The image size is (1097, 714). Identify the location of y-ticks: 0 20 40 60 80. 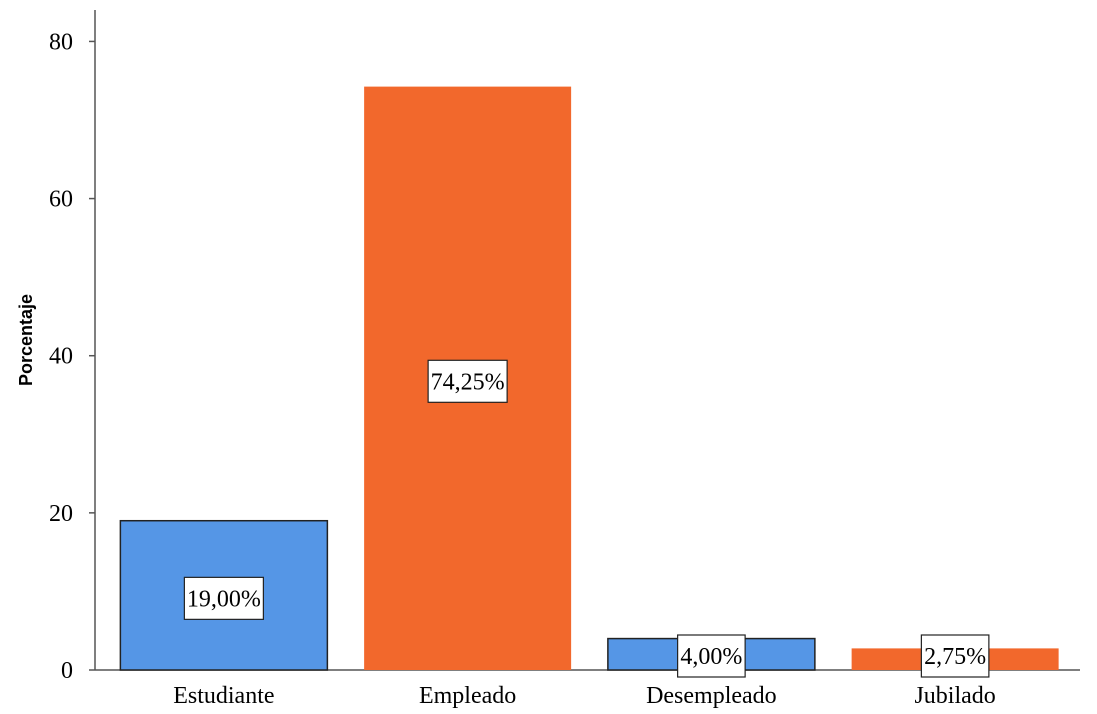
(72, 356).